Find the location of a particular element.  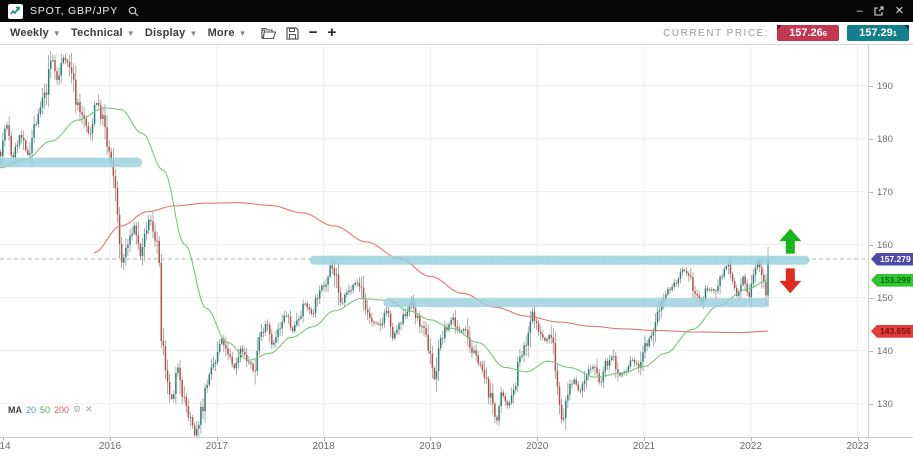

up-arrow is located at coordinates (790, 241).